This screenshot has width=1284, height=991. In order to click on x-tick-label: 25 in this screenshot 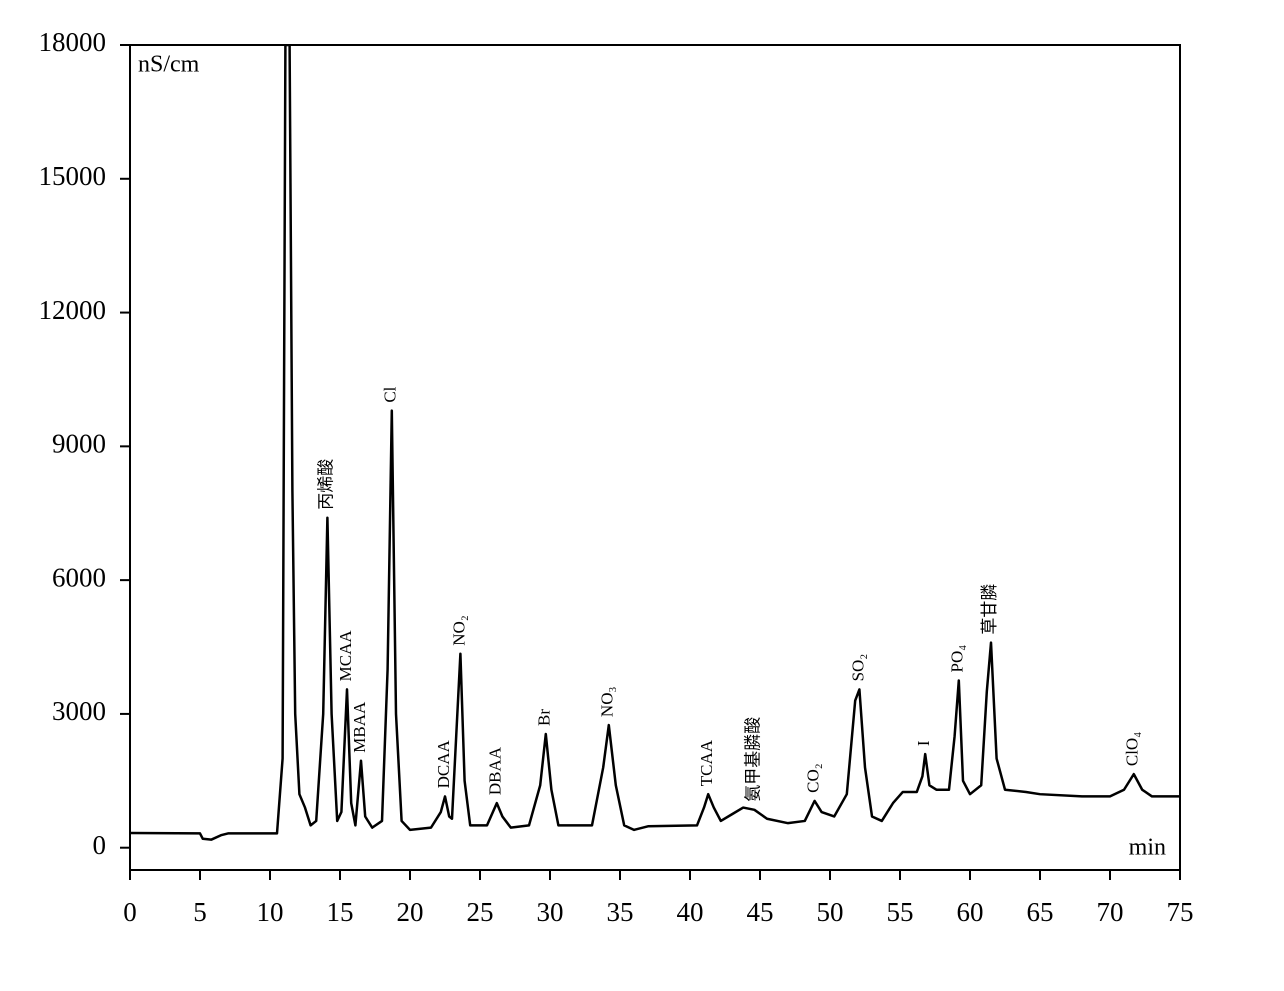, I will do `click(480, 912)`.